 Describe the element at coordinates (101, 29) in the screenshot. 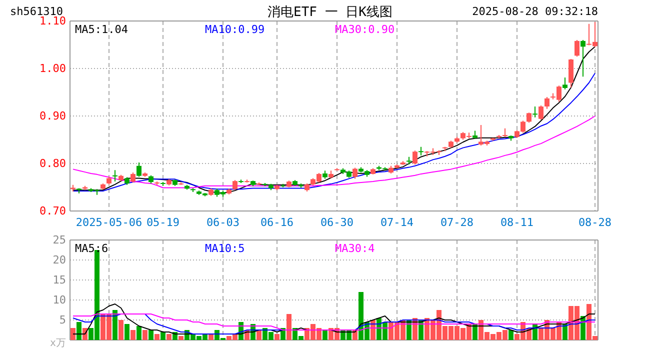

I see `text: MA5:1.04` at that location.